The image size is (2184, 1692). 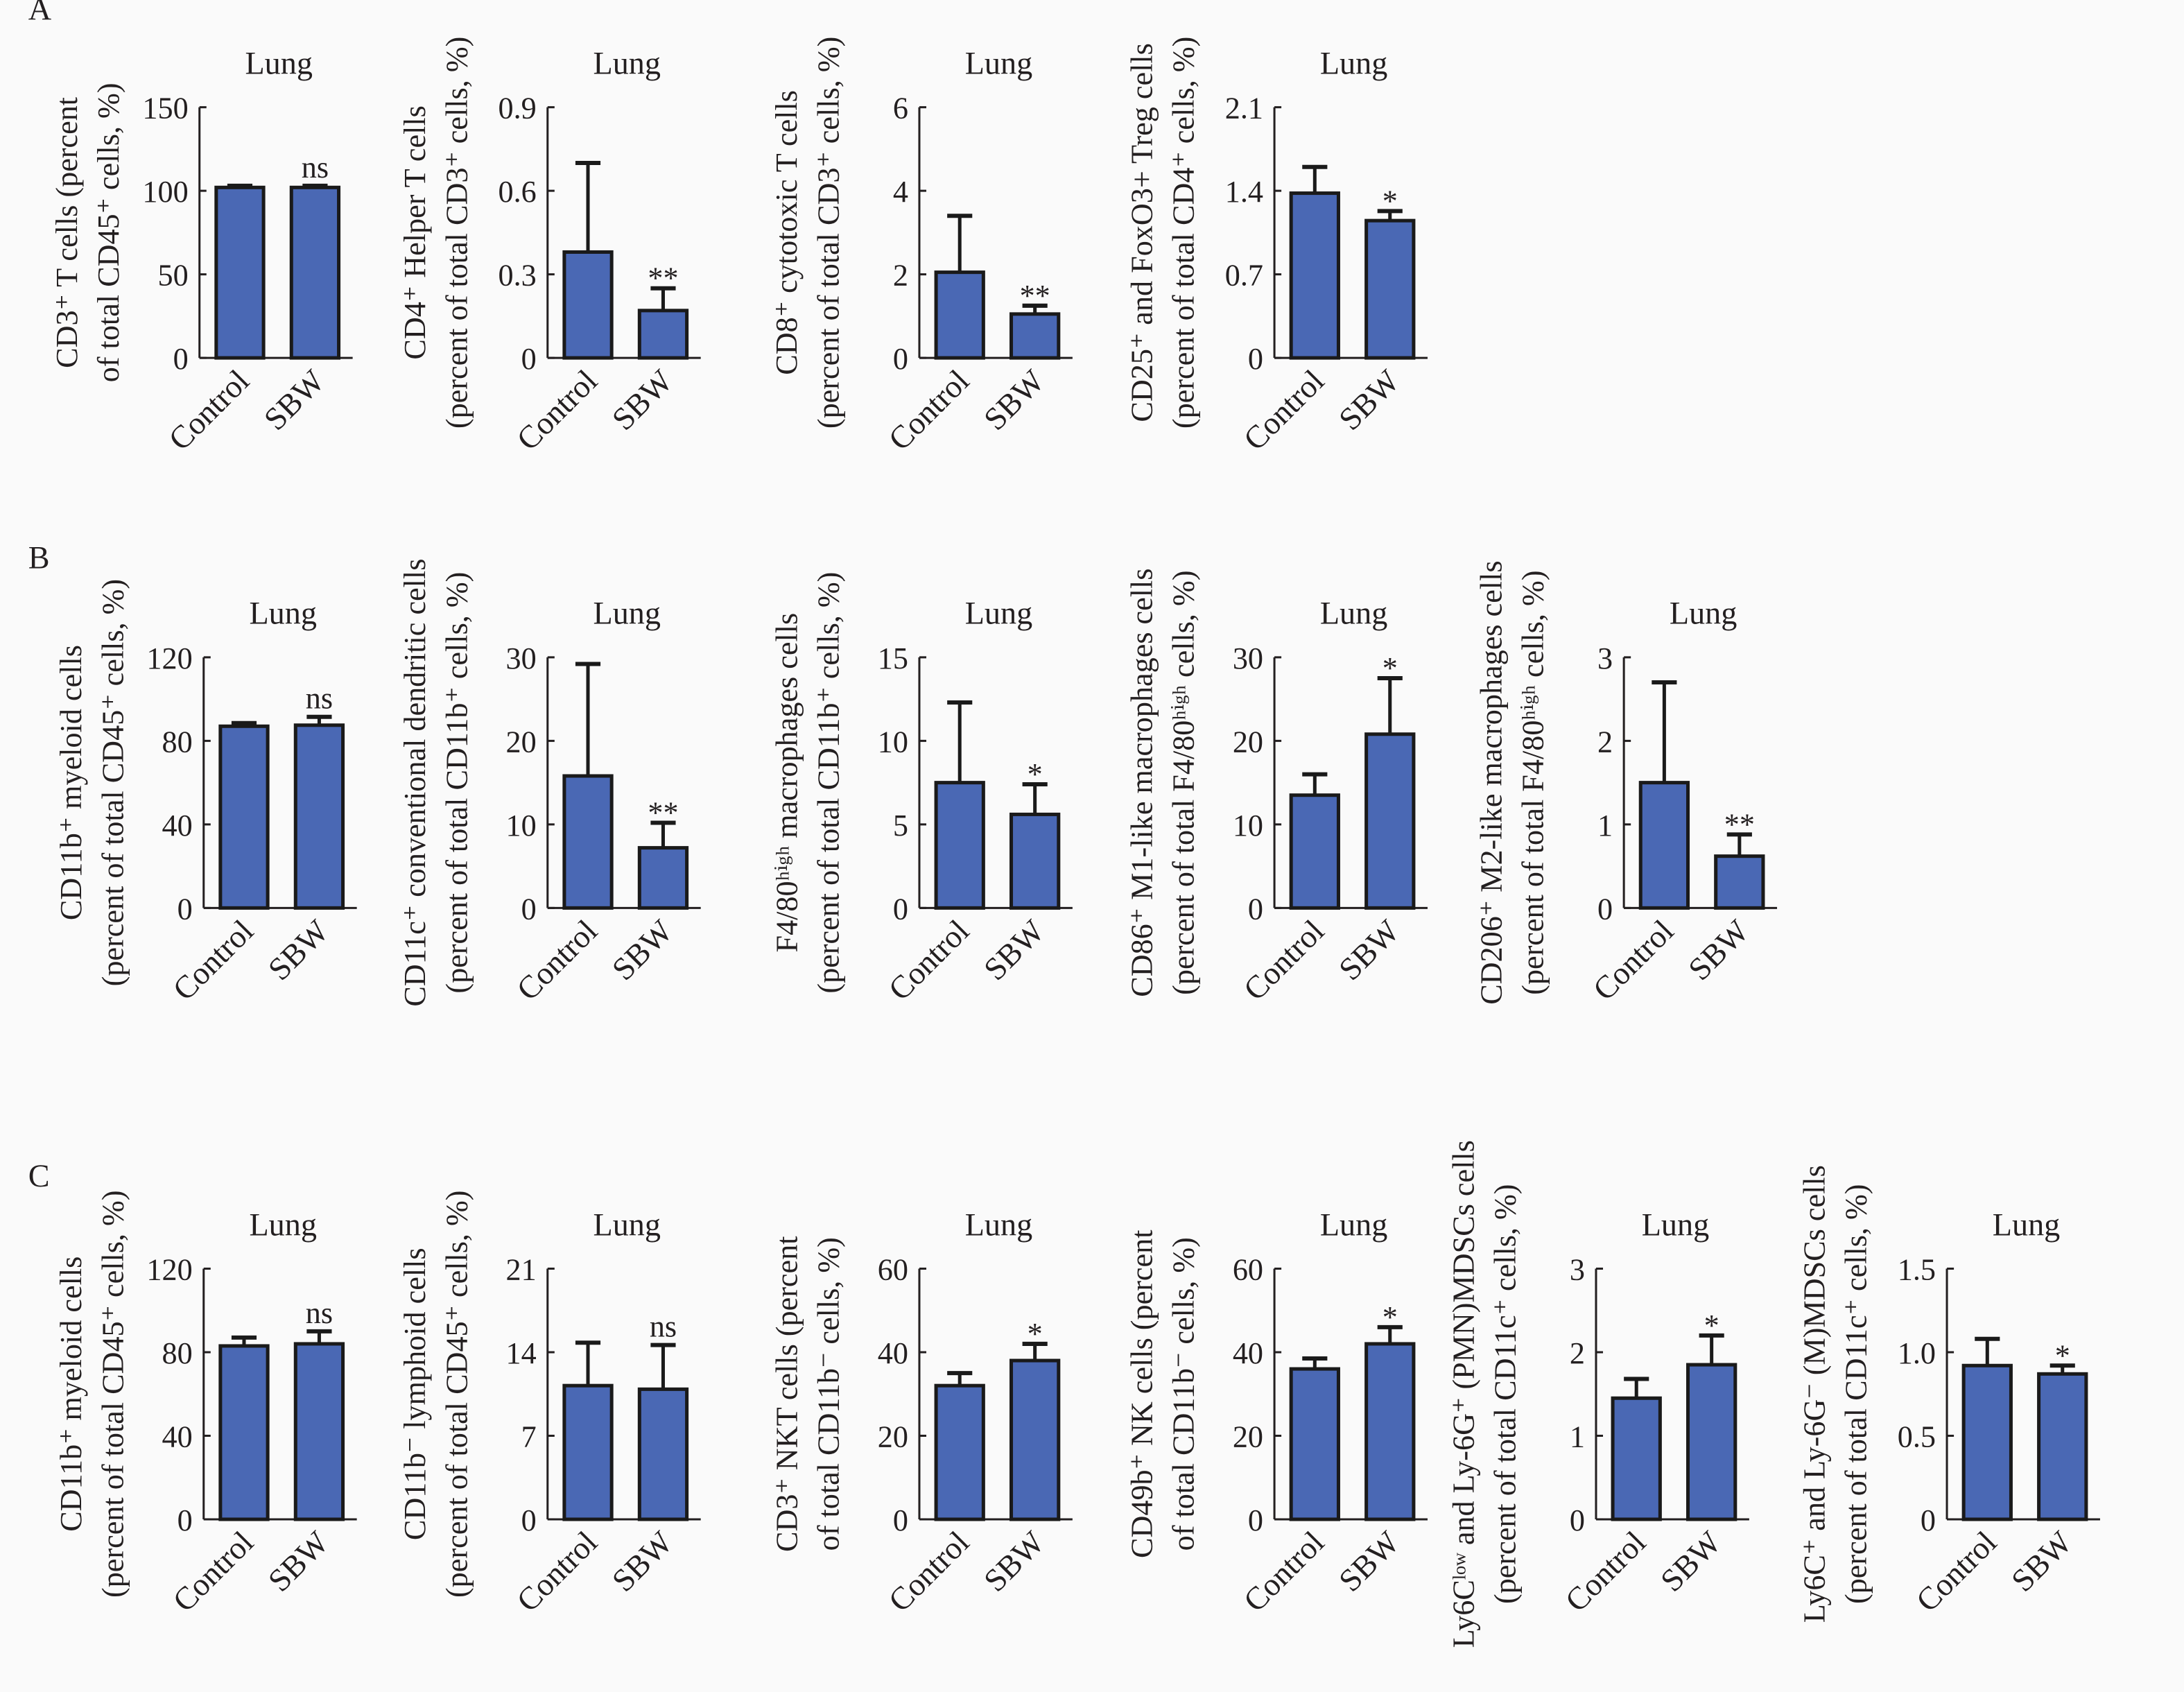 I want to click on y-tick-label: 2, so click(x=1578, y=1353).